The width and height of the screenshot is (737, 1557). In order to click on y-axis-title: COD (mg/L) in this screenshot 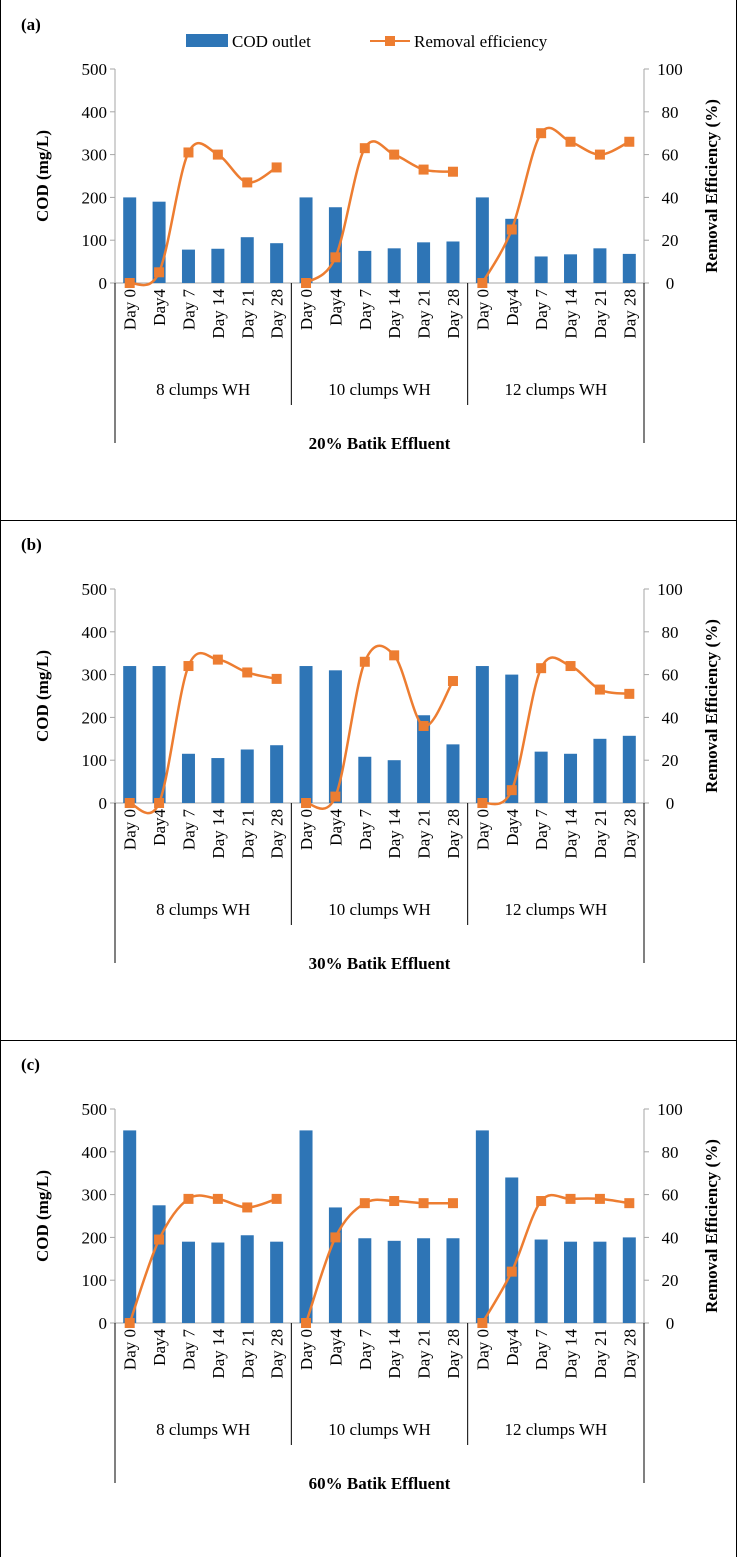, I will do `click(42, 176)`.